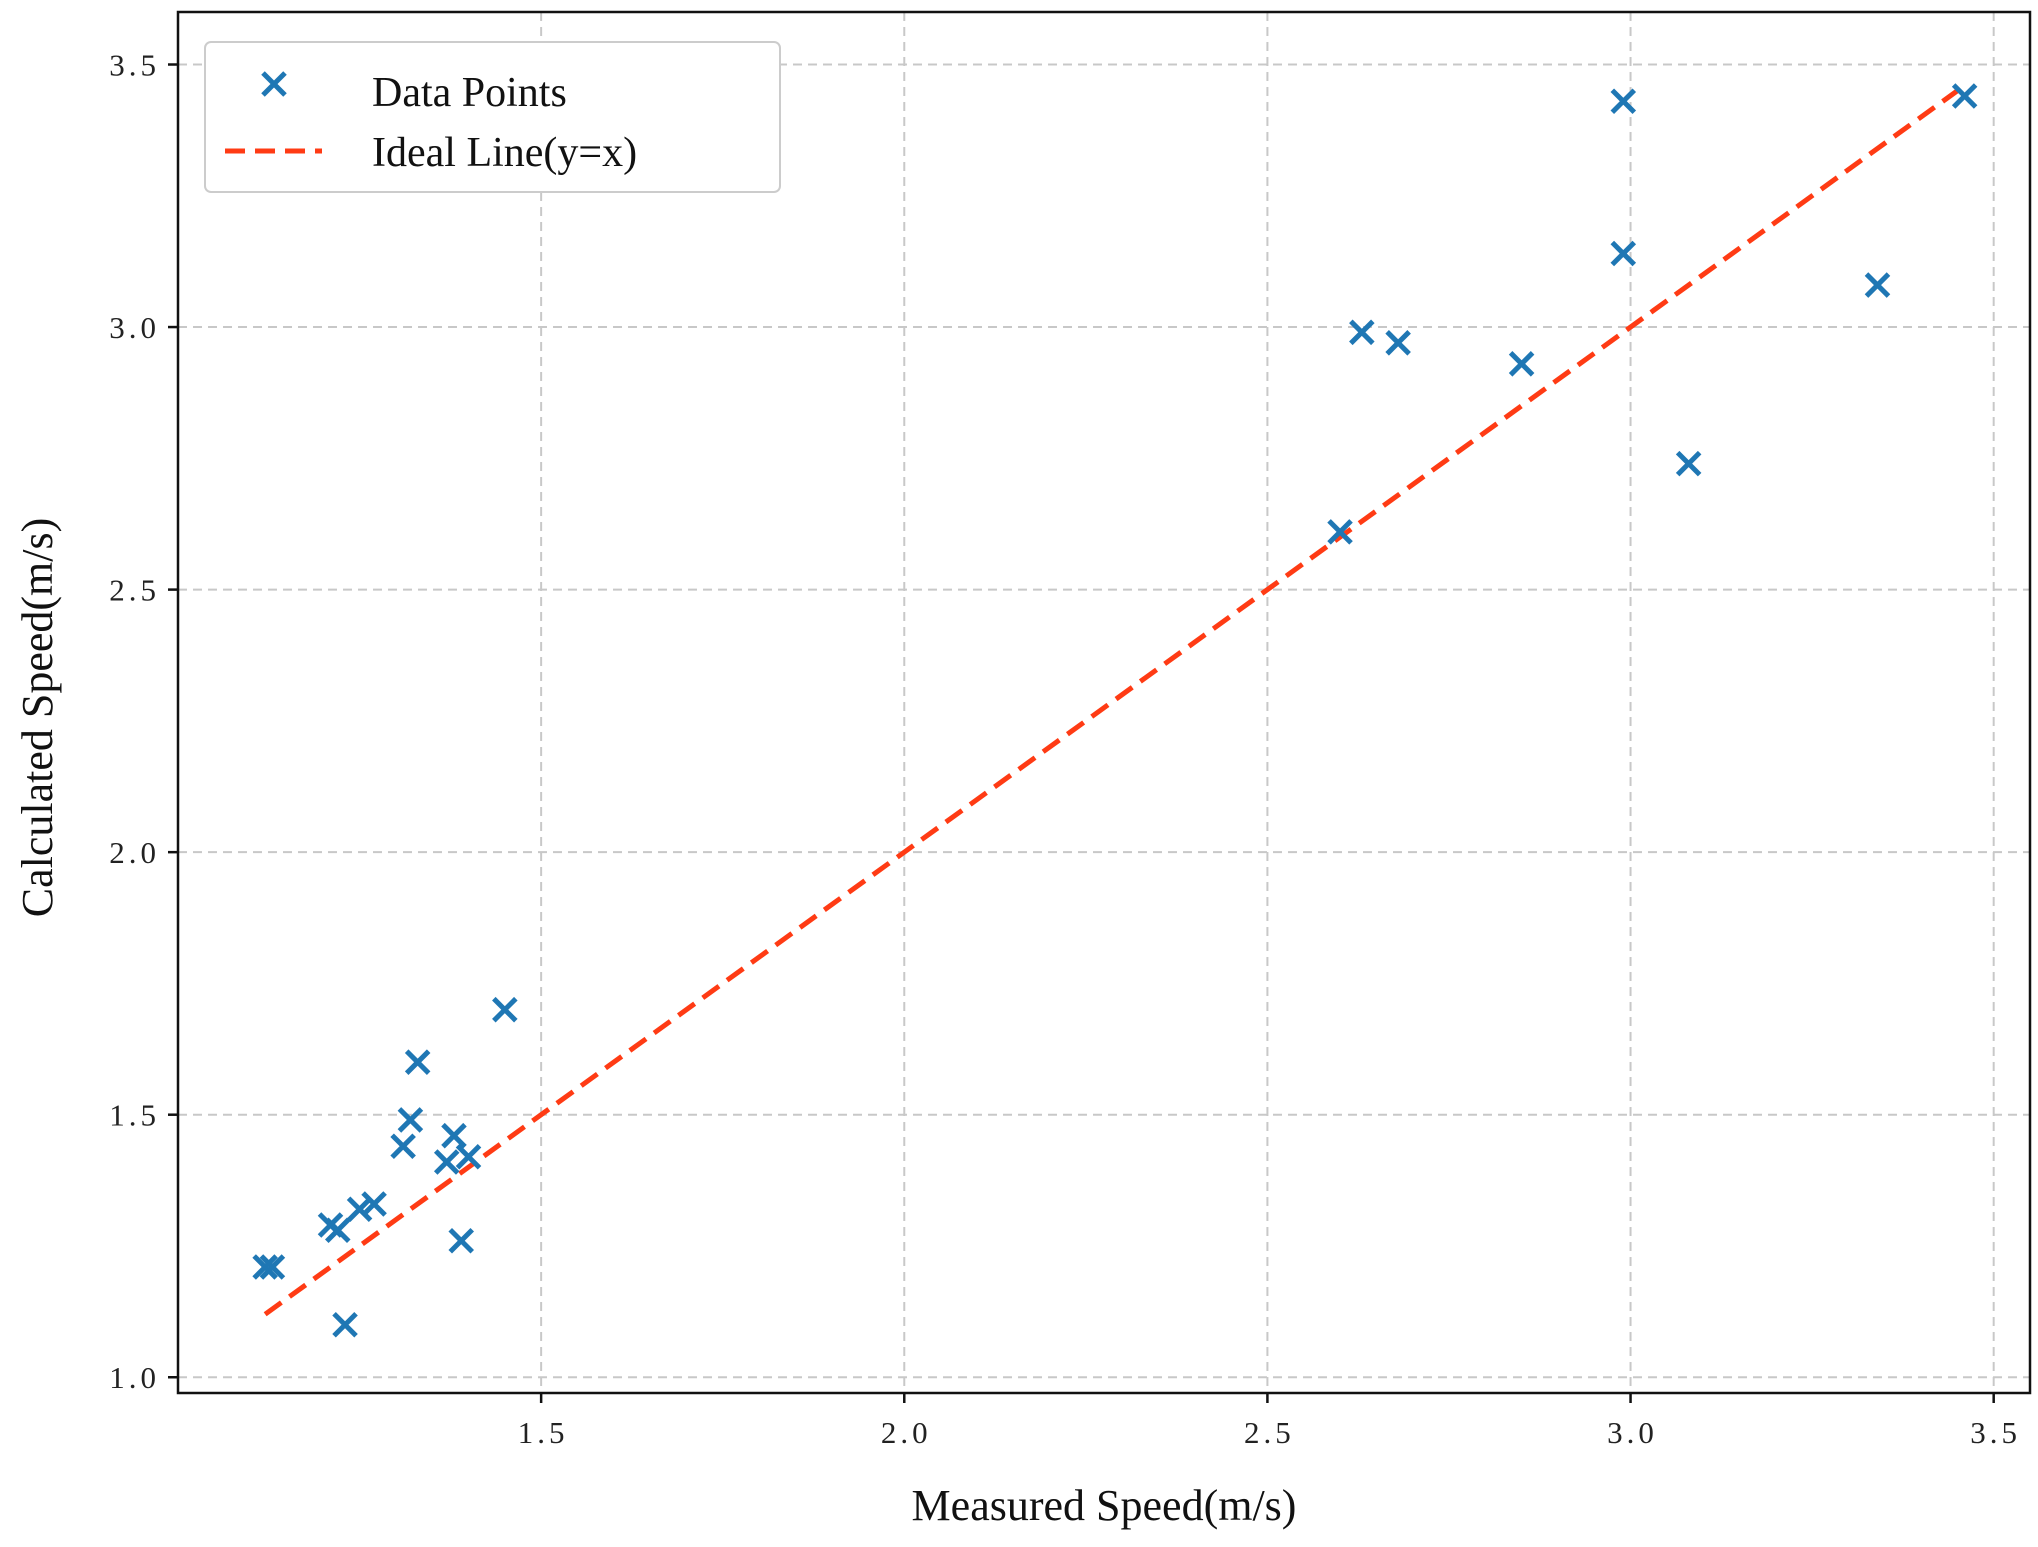 Image resolution: width=2038 pixels, height=1547 pixels. I want to click on x-tick-label: 2.5, so click(1269, 1432).